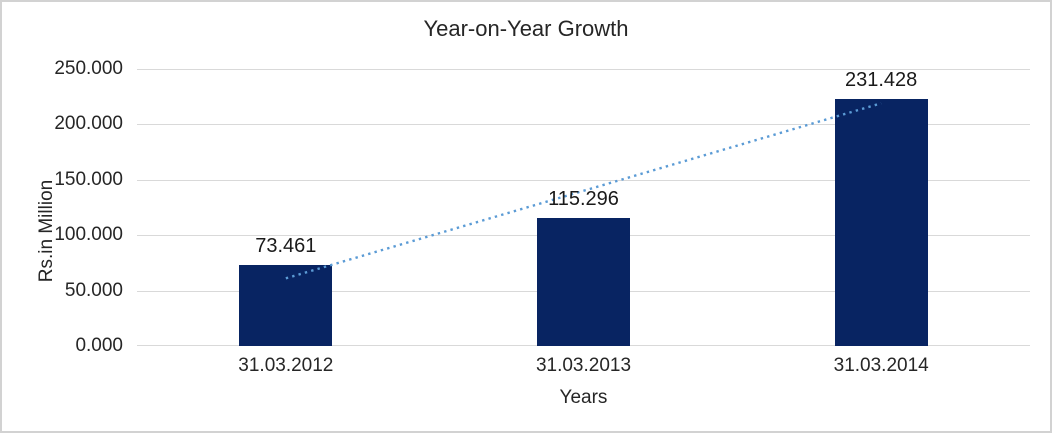 Image resolution: width=1052 pixels, height=433 pixels. I want to click on x-category-label: 31.03.2014, so click(881, 365).